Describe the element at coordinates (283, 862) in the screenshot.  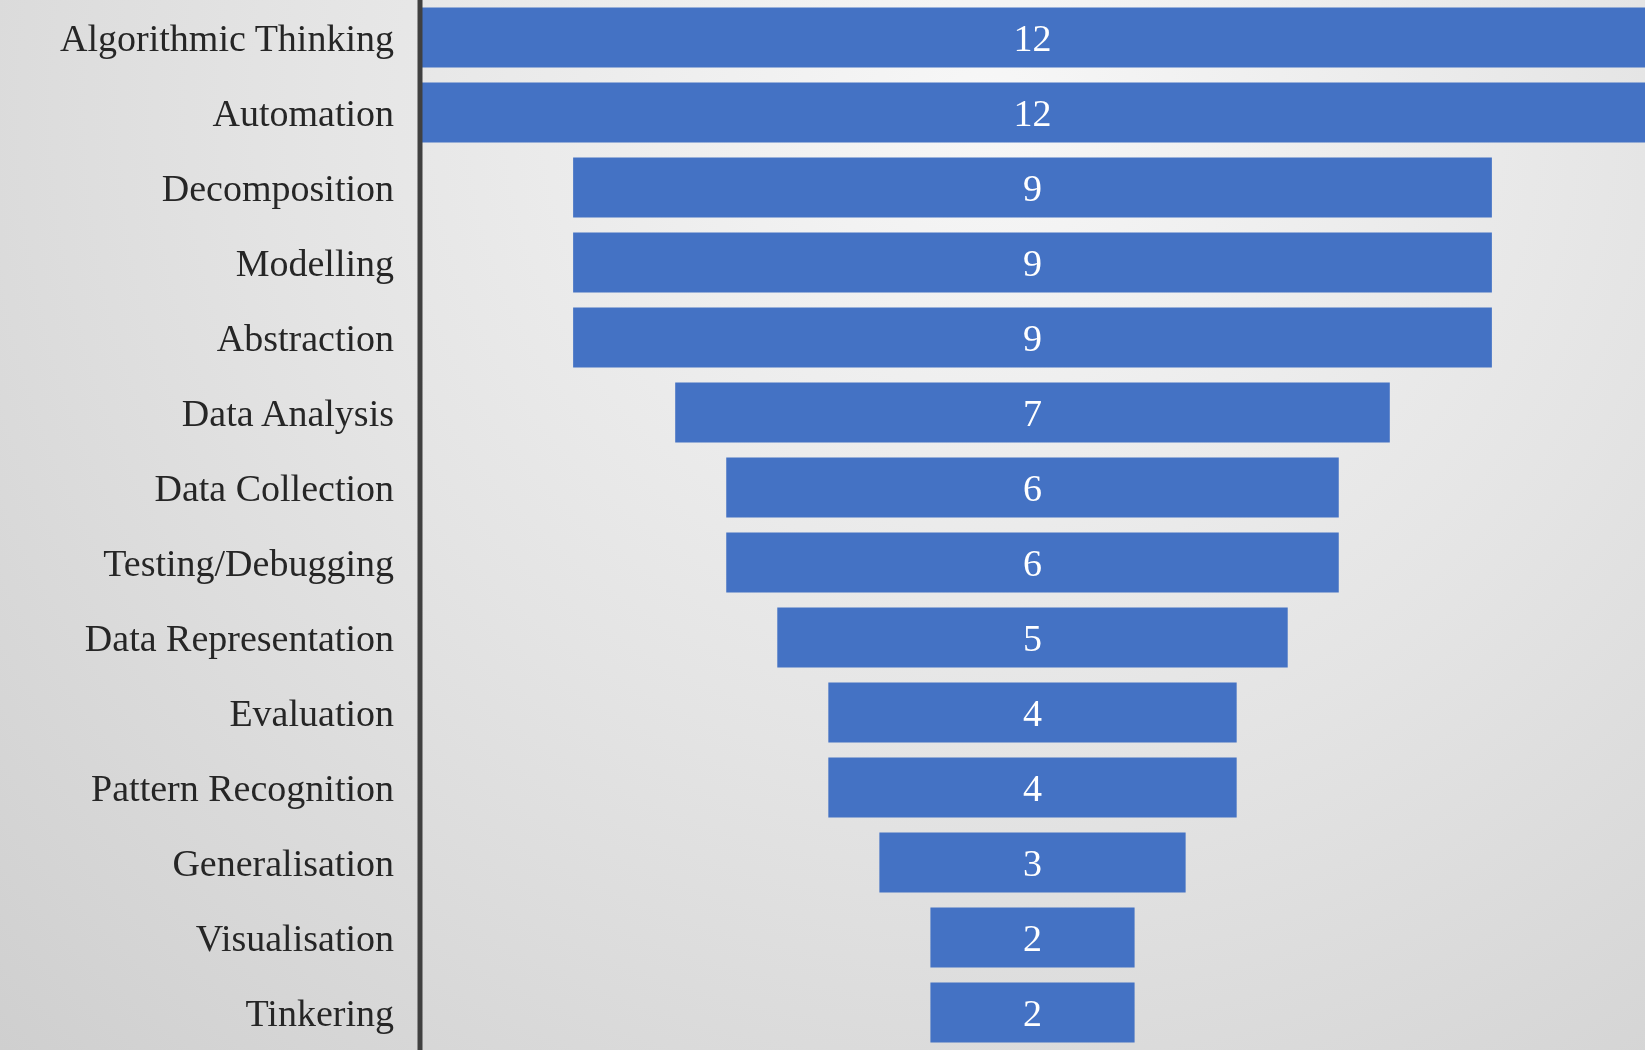
I see `category-label: Generalisation` at that location.